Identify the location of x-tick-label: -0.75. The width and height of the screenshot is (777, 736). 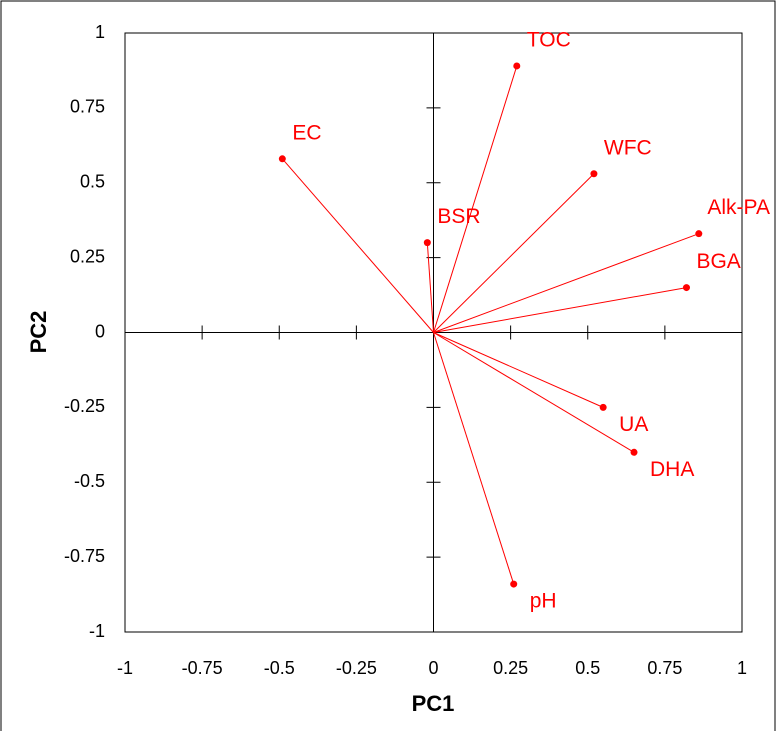
(202, 668).